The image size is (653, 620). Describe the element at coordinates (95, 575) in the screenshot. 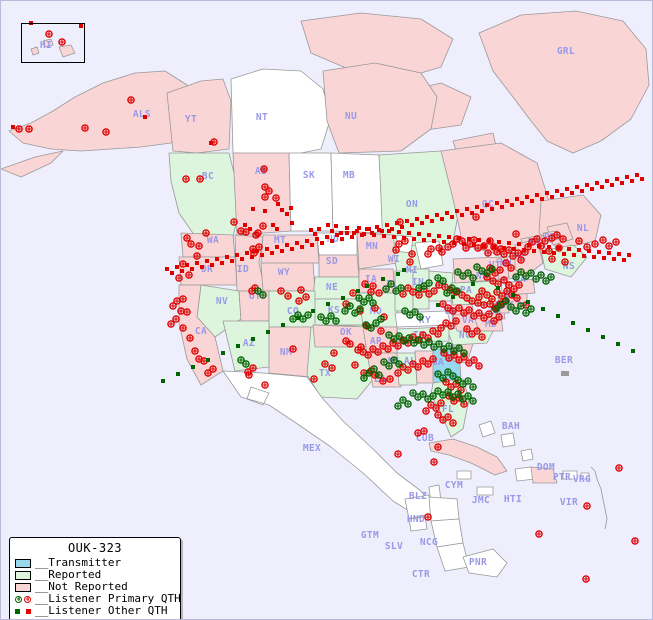

I see `legend-row-reported: __Reported` at that location.